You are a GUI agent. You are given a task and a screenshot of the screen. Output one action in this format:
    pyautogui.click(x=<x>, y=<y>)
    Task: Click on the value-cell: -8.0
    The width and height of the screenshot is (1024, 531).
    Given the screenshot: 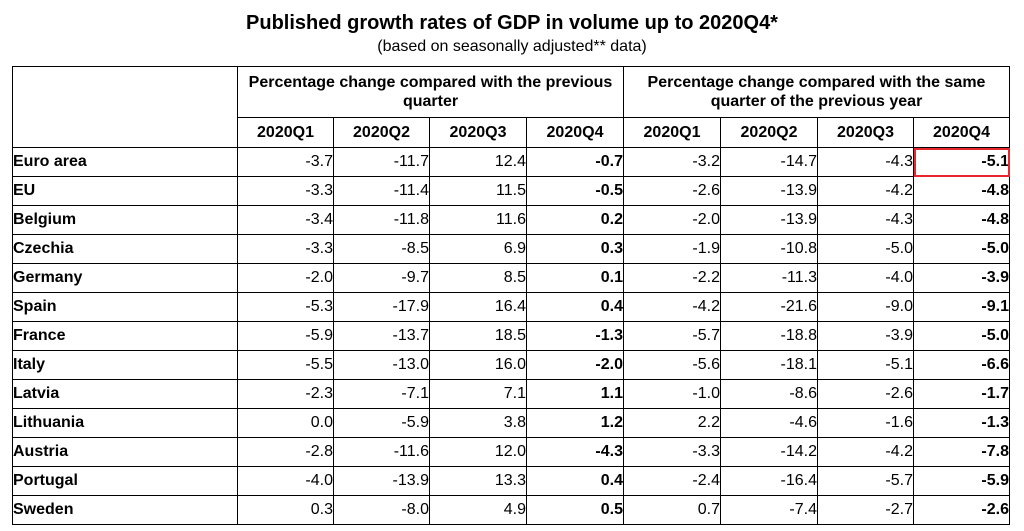 What is the action you would take?
    pyautogui.click(x=381, y=510)
    